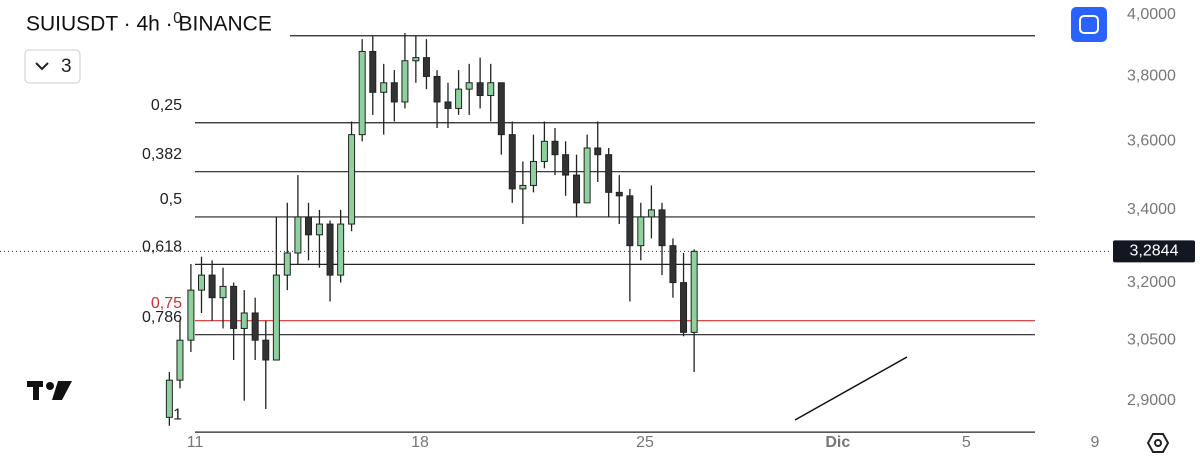  I want to click on fib-level-label: 1, so click(177, 414).